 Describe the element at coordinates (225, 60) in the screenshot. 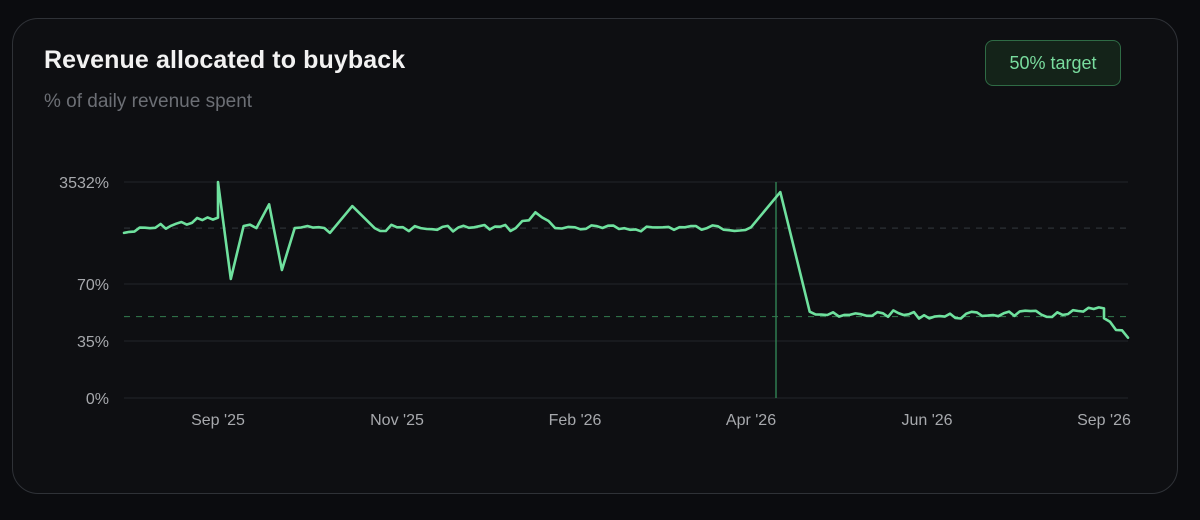

I see `chart-title: Revenue allocated to buyback` at that location.